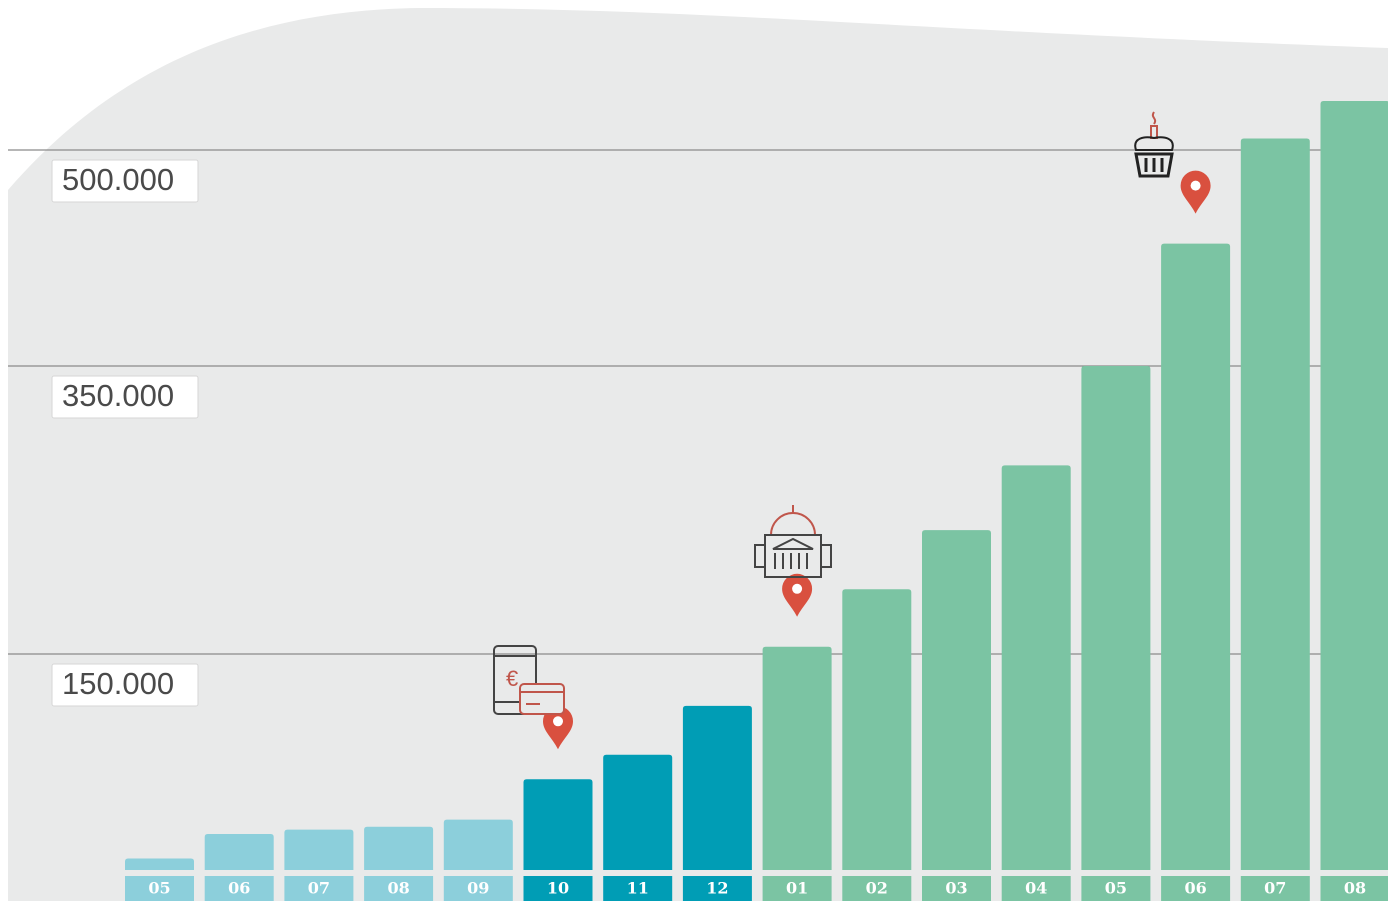 The width and height of the screenshot is (1388, 901). I want to click on x-tick-label: 11, so click(638, 888).